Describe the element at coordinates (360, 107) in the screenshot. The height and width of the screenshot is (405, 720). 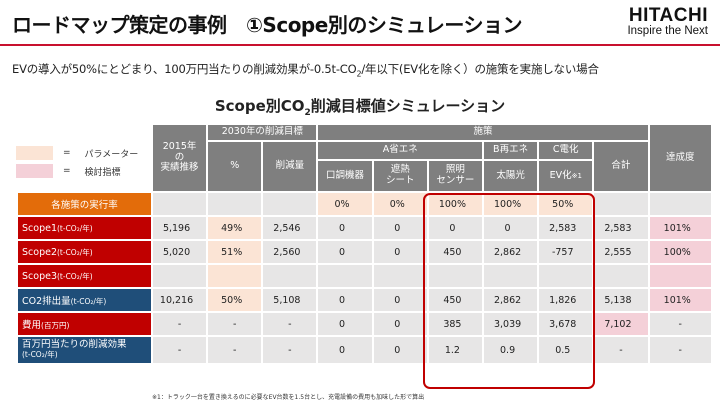
I see `table-title: Scope別CO2削減目標値シミュレーション` at that location.